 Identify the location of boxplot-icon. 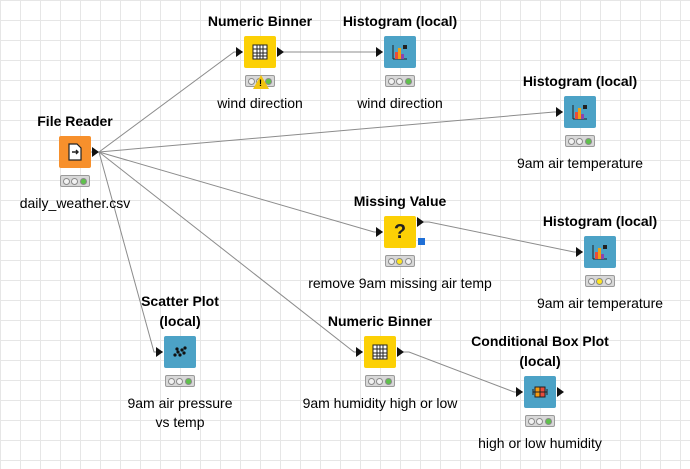
(540, 392).